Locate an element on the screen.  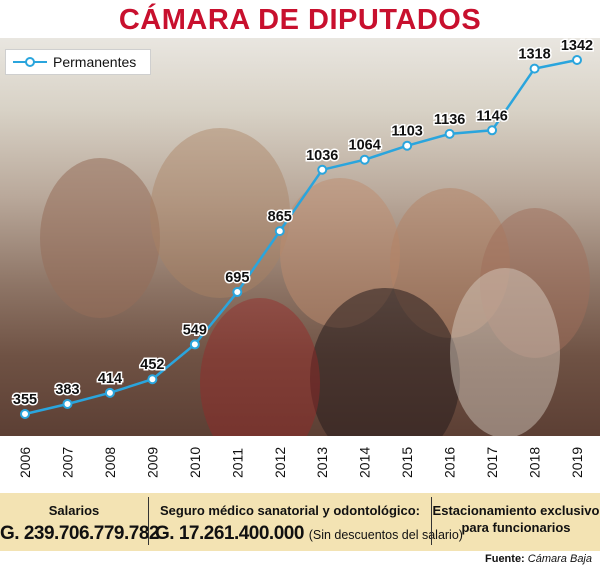
data-label: 414 is located at coordinates (110, 379).